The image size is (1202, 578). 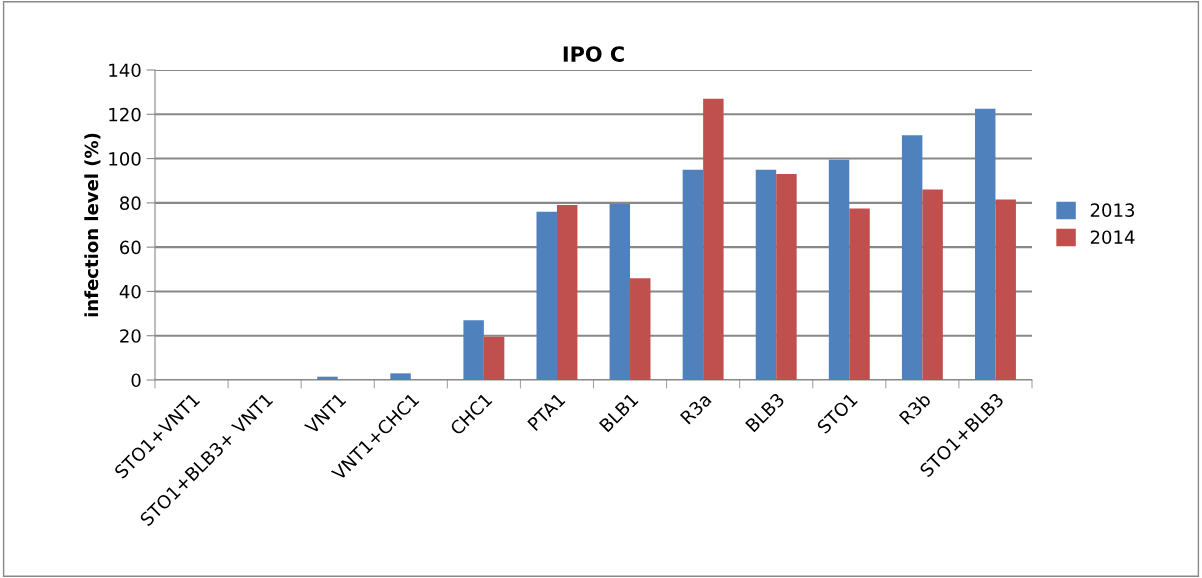 What do you see at coordinates (130, 291) in the screenshot?
I see `y-tick-label: 40` at bounding box center [130, 291].